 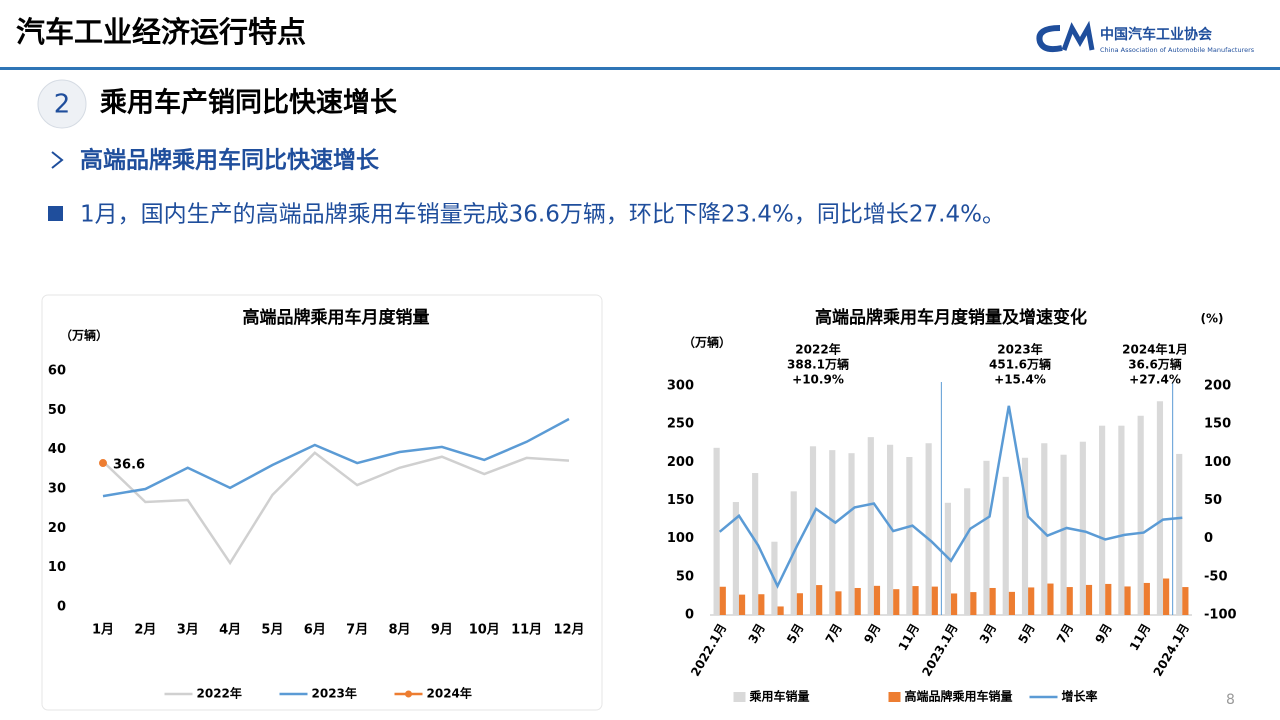 What do you see at coordinates (1216, 576) in the screenshot?
I see `y2-tick-label: -50` at bounding box center [1216, 576].